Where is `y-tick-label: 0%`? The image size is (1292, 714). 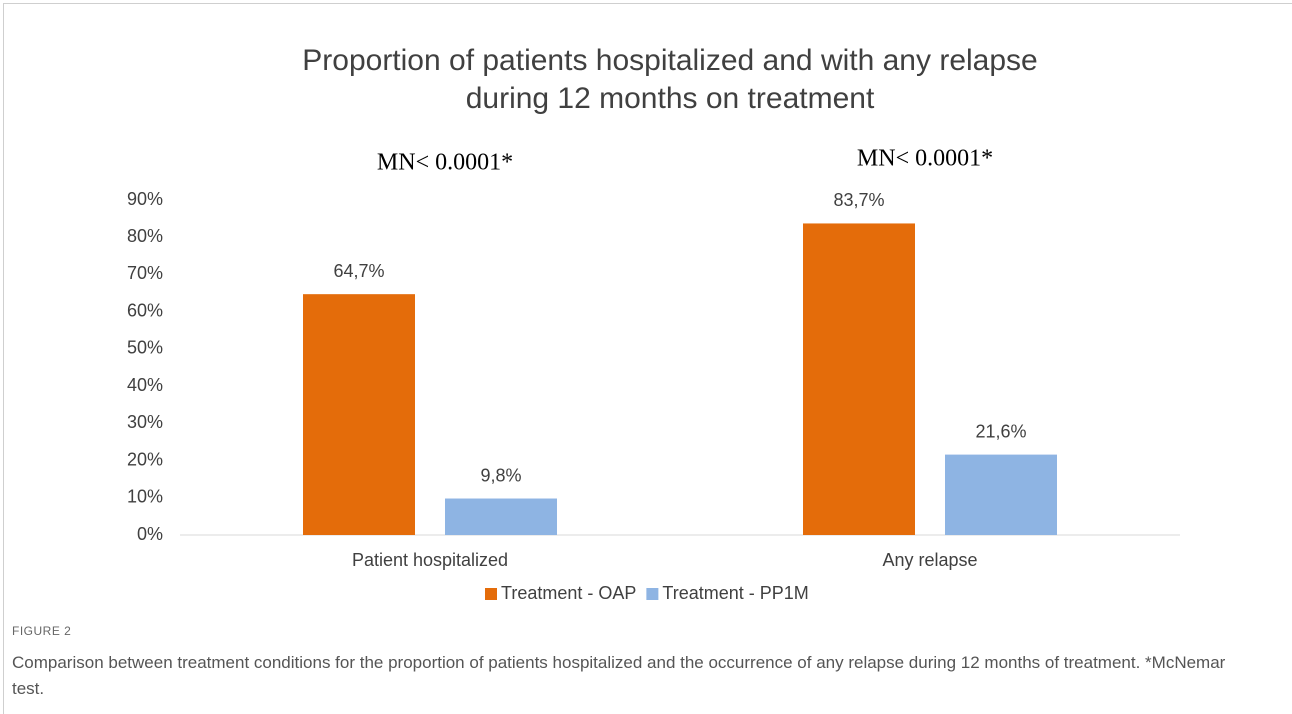 y-tick-label: 0% is located at coordinates (150, 534).